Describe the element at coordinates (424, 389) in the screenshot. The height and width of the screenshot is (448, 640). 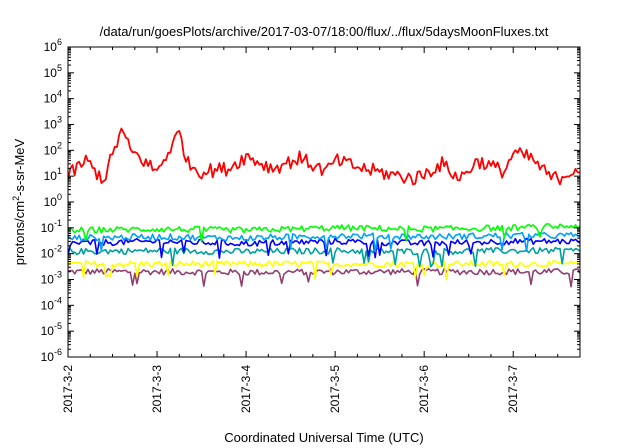
I see `x-tick-label: 2017-3-6` at that location.